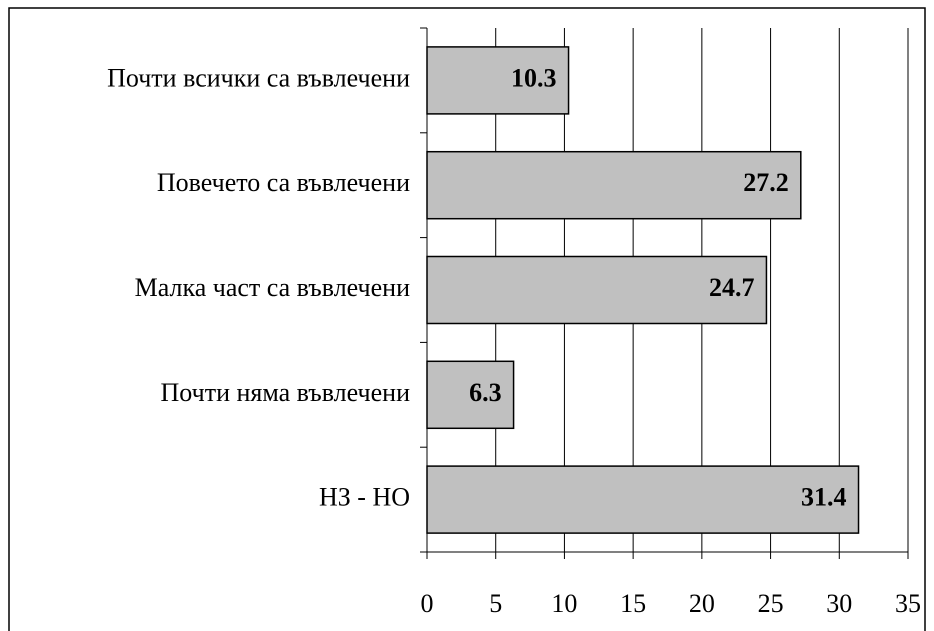 Image resolution: width=934 pixels, height=631 pixels. What do you see at coordinates (286, 392) in the screenshot?
I see `y-tick-label: Почти няма въвлечени` at bounding box center [286, 392].